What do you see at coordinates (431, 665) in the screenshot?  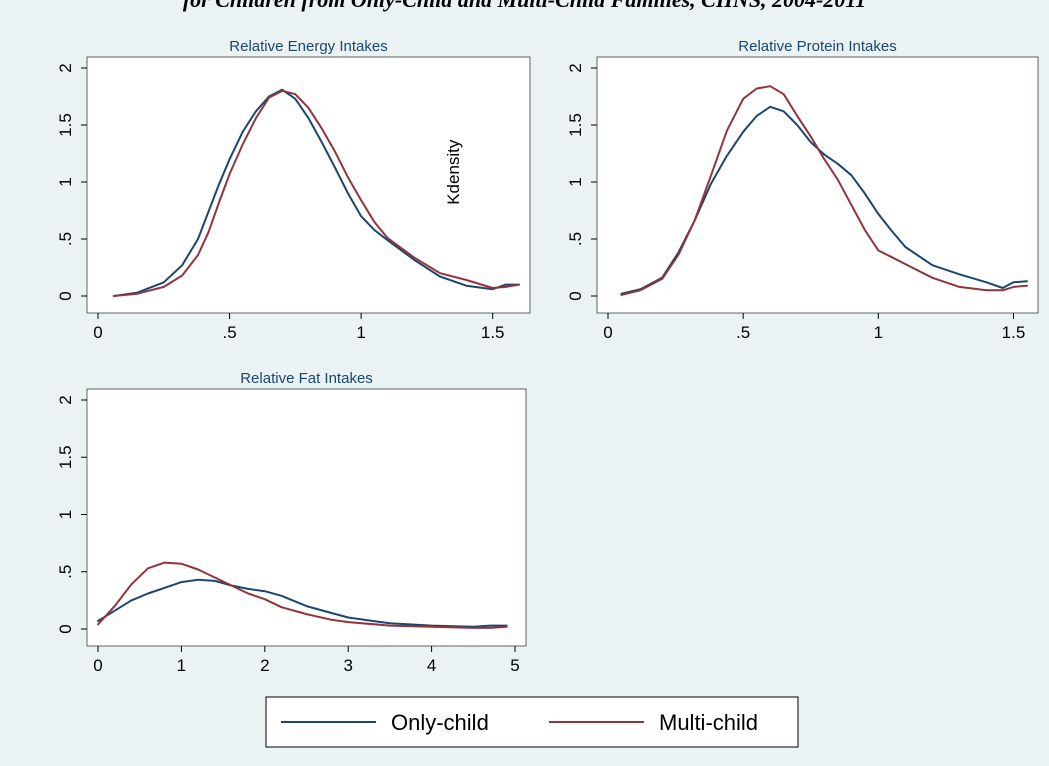 I see `x-tick-label-3: 4` at bounding box center [431, 665].